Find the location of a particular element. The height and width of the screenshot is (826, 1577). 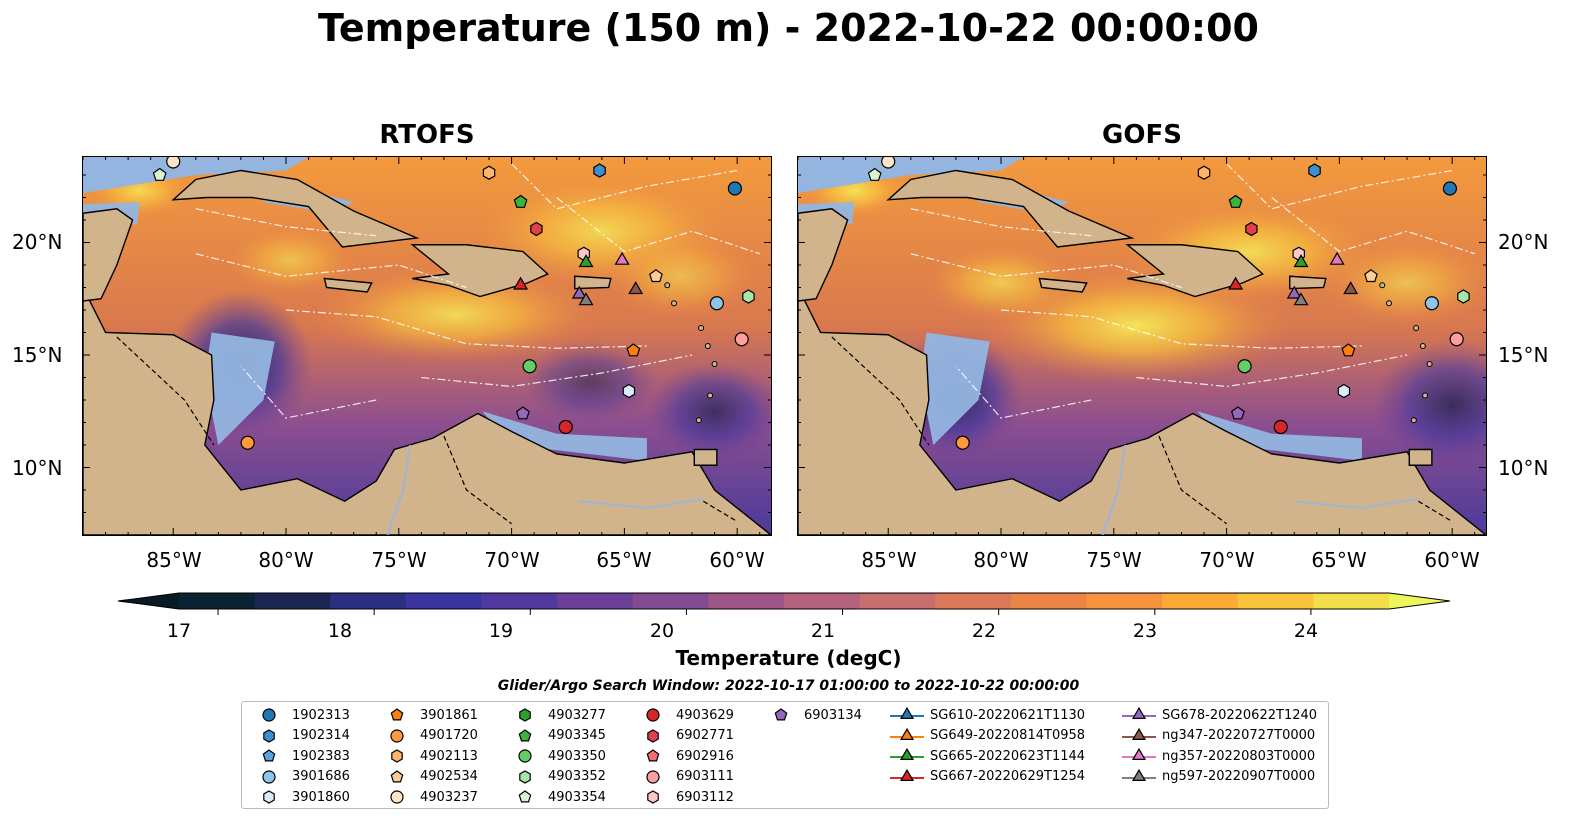

legend-item: 4902534 is located at coordinates (428, 777).